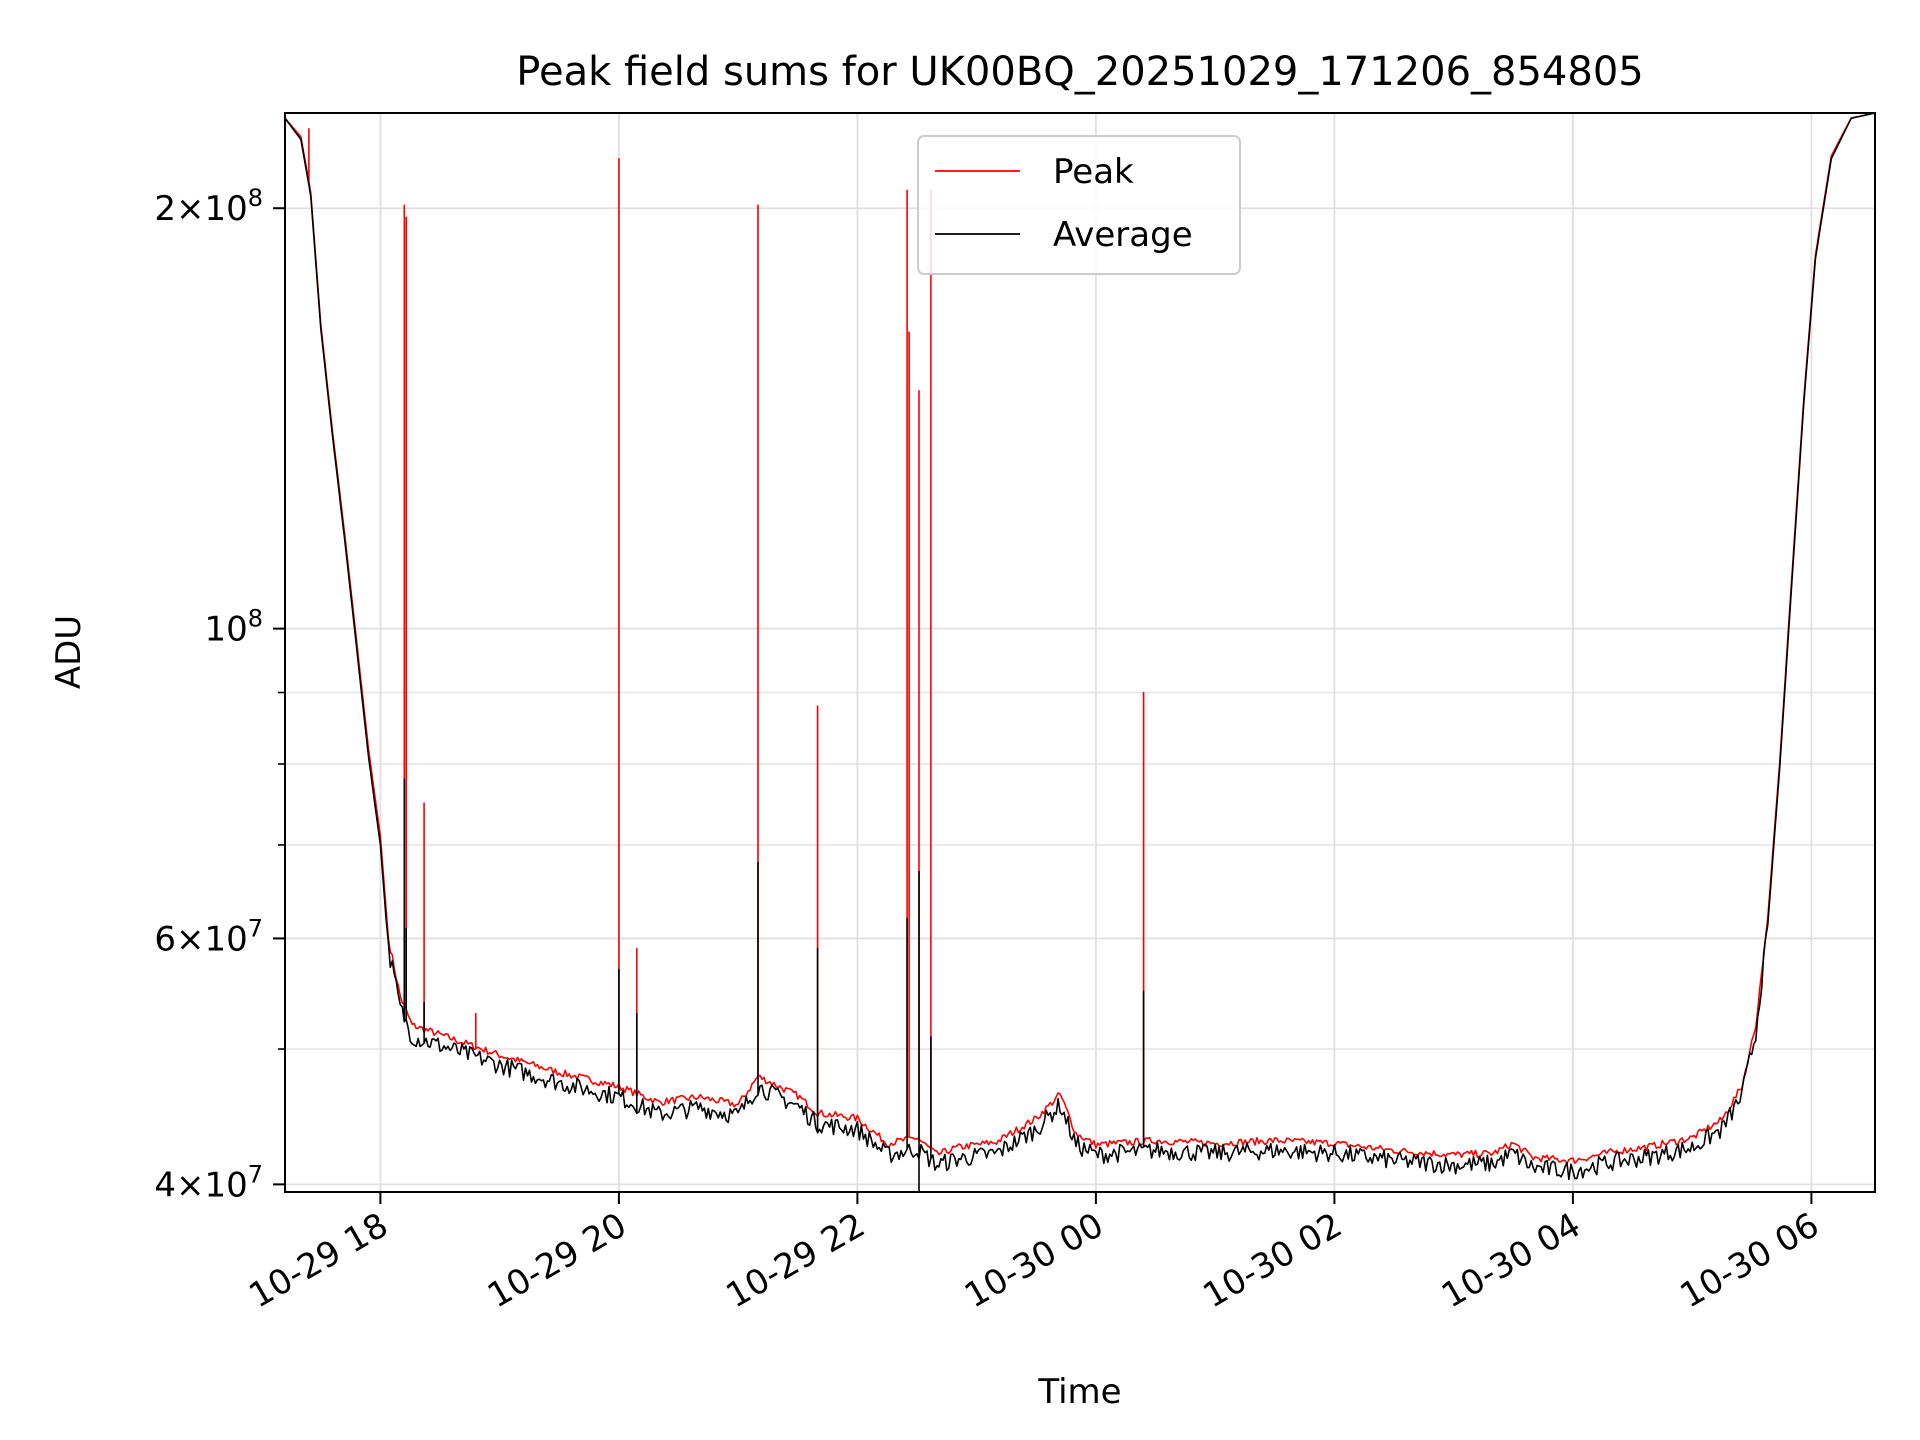 The height and width of the screenshot is (1440, 1920). What do you see at coordinates (233, 627) in the screenshot?
I see `y-tick-label: 108` at bounding box center [233, 627].